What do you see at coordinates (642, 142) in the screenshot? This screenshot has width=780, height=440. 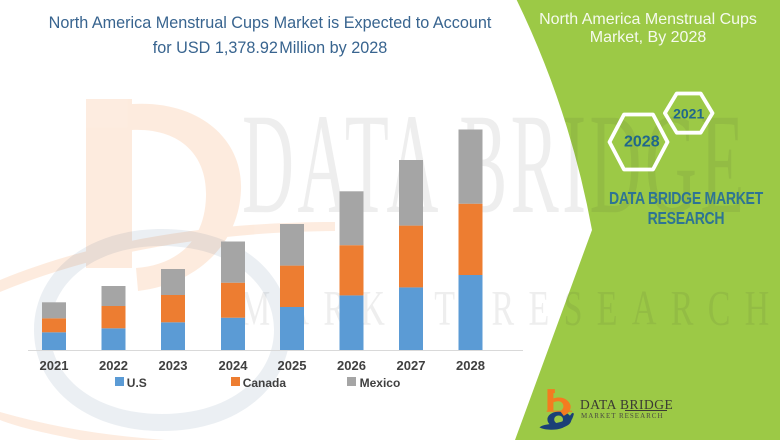 I see `svg-text: 2028` at bounding box center [642, 142].